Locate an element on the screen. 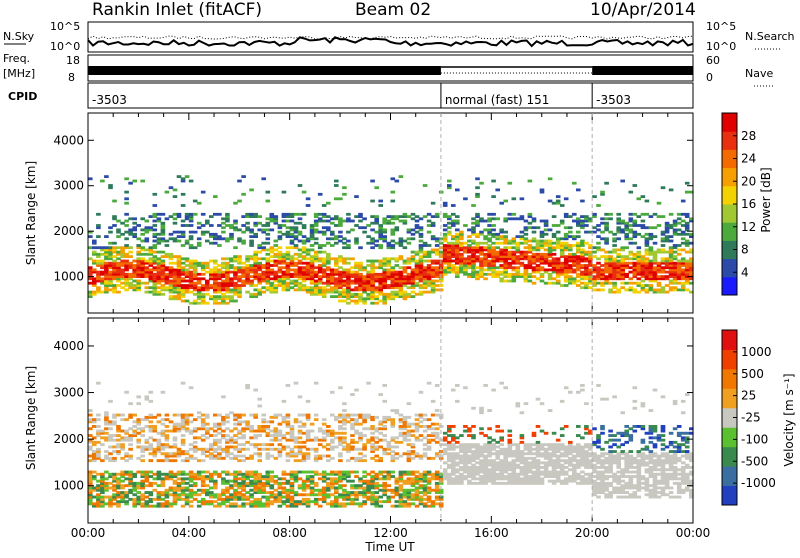  y-tick-label: 3000 is located at coordinates (68, 186).